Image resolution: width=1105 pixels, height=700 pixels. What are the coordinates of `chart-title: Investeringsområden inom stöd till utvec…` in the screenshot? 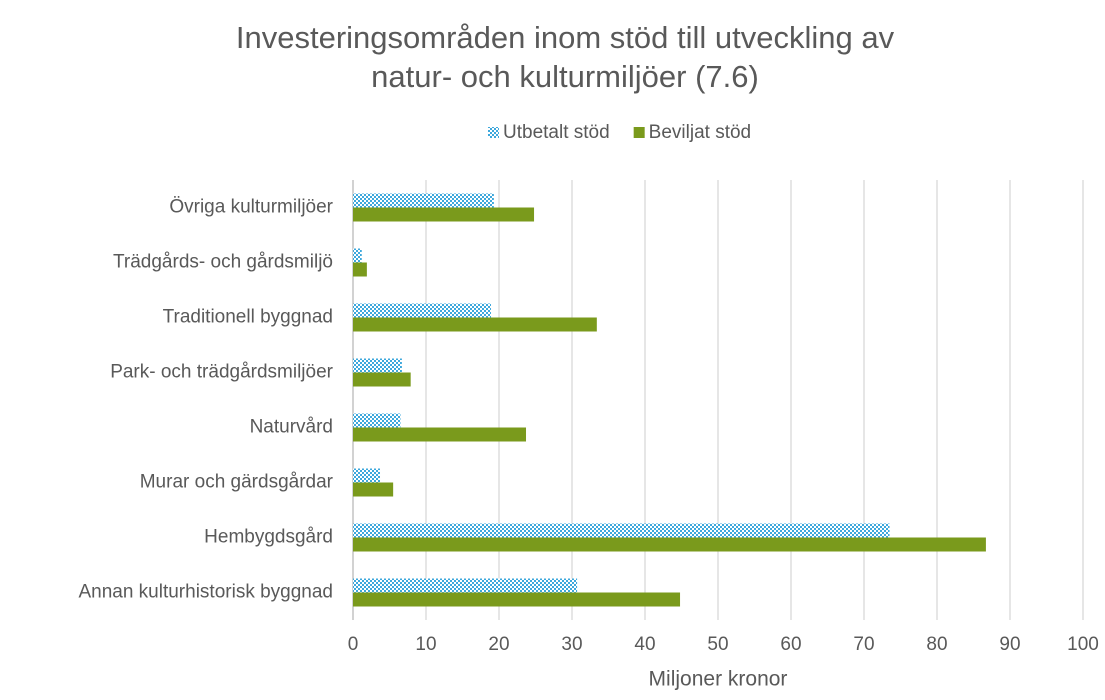 It's located at (565, 37).